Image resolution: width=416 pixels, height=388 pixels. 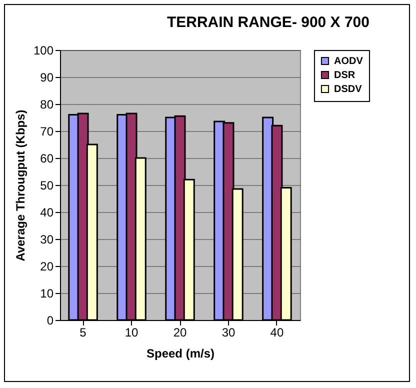 What do you see at coordinates (47, 267) in the screenshot?
I see `y-tick-label: 20` at bounding box center [47, 267].